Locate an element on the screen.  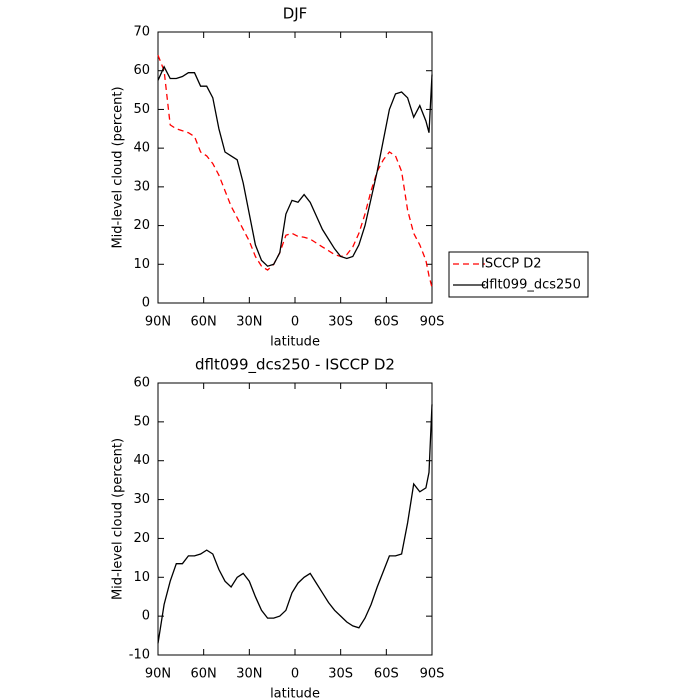
chart-title: dflt099_dcs250 - ISCCP D2 is located at coordinates (295, 365).